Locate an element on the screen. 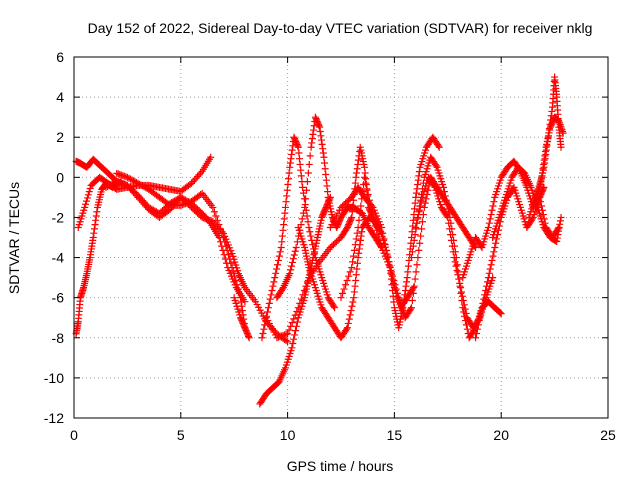 This screenshot has width=640, height=480. series-arc10 is located at coordinates (321, 242).